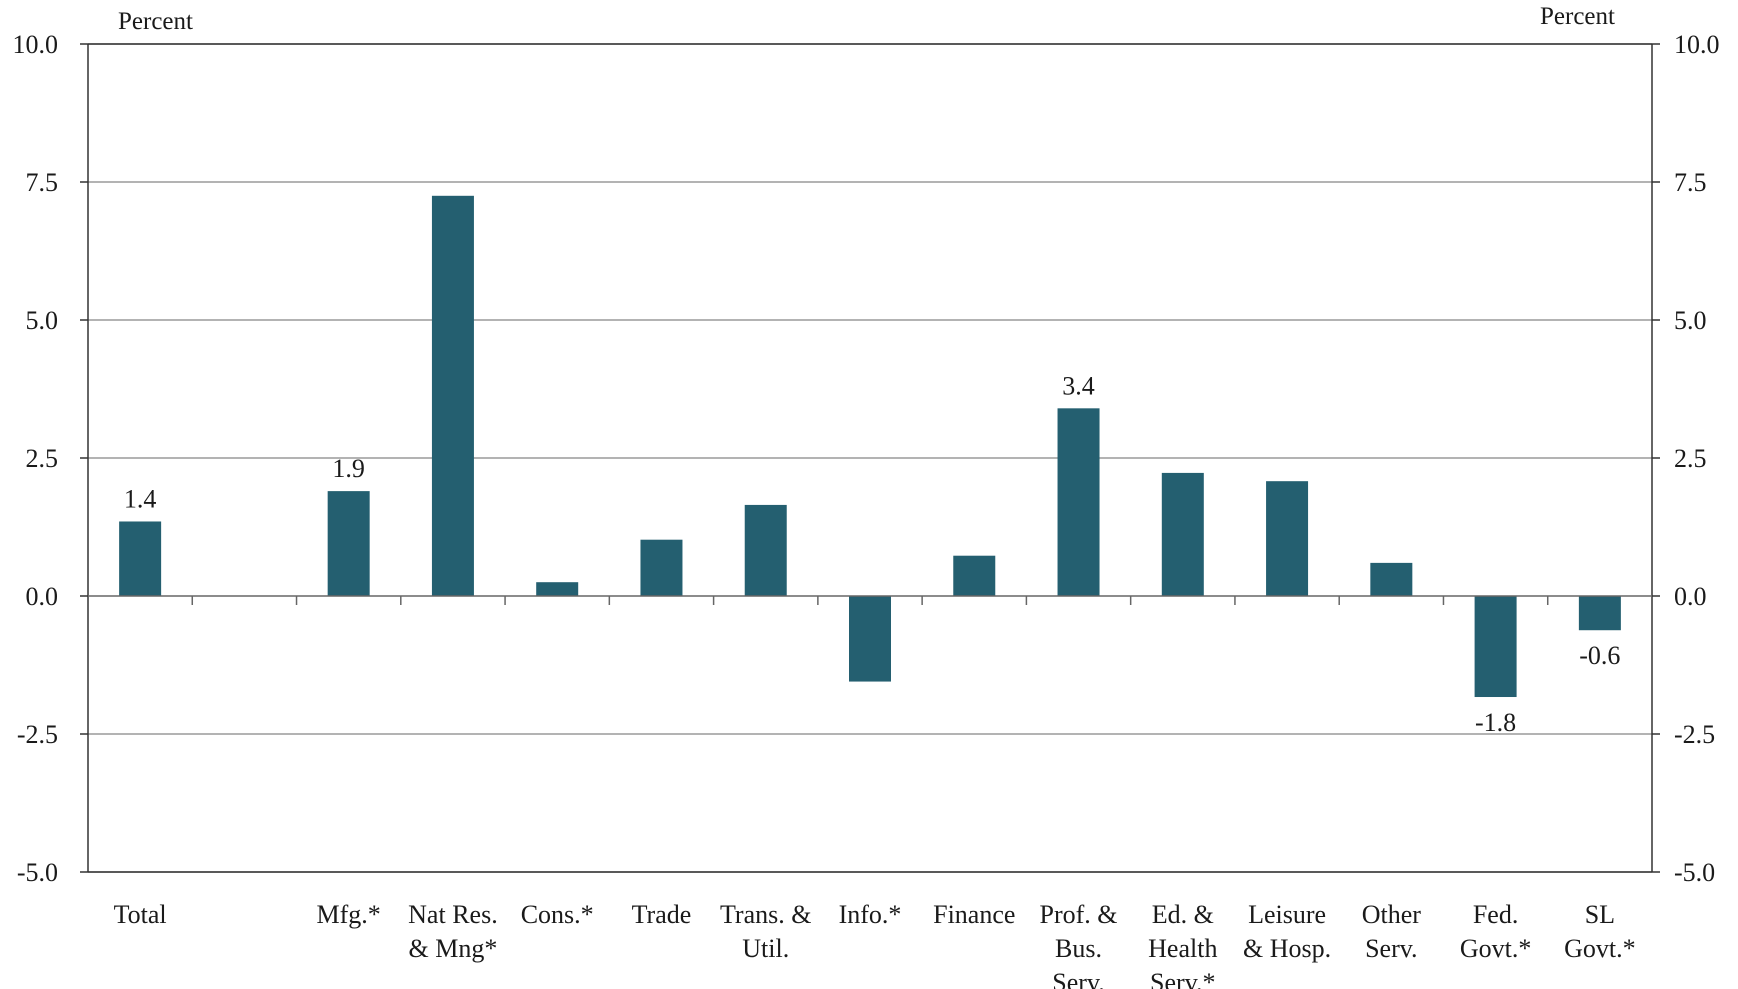 This screenshot has height=989, width=1738. What do you see at coordinates (42, 320) in the screenshot?
I see `y-tick-label-left: 5.0` at bounding box center [42, 320].